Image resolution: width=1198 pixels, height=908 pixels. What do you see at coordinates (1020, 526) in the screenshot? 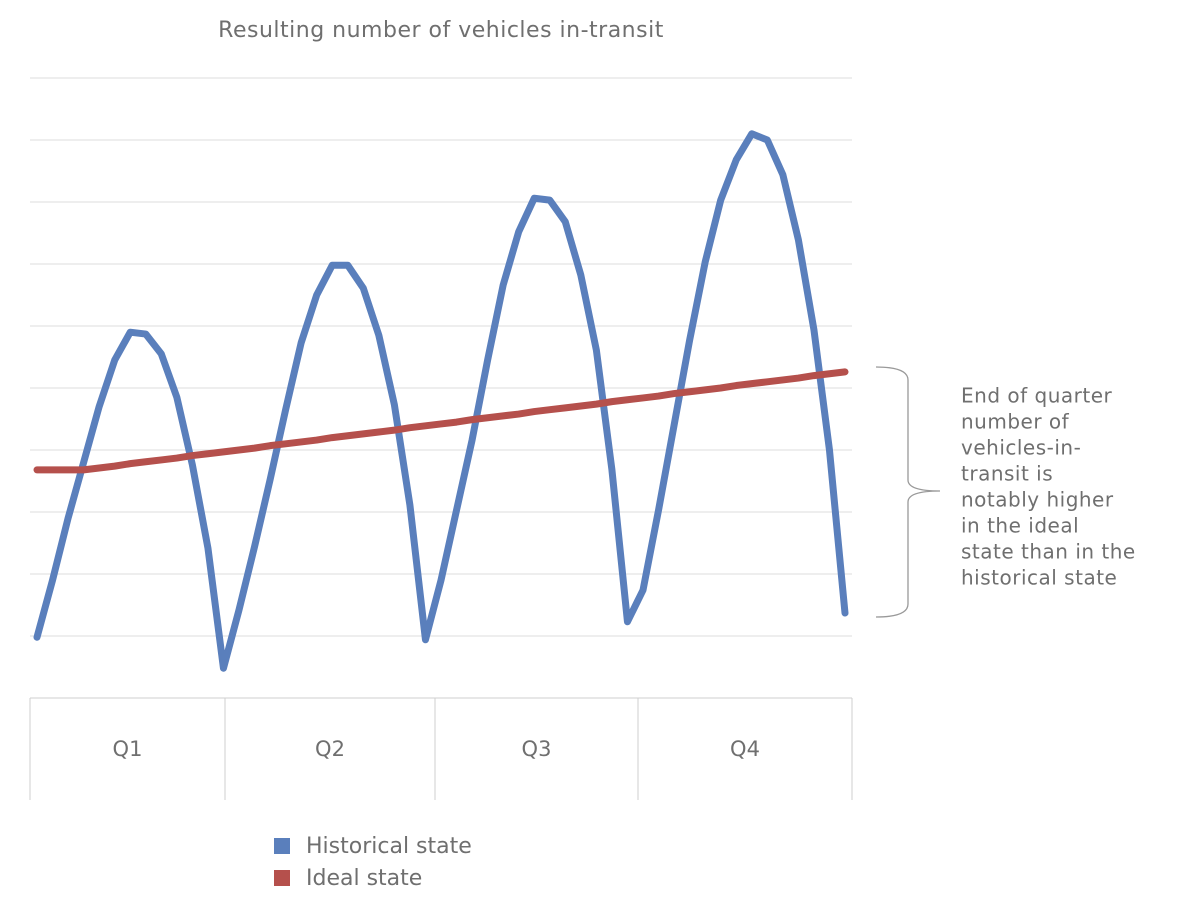
I see `annotation: in the ideal` at bounding box center [1020, 526].